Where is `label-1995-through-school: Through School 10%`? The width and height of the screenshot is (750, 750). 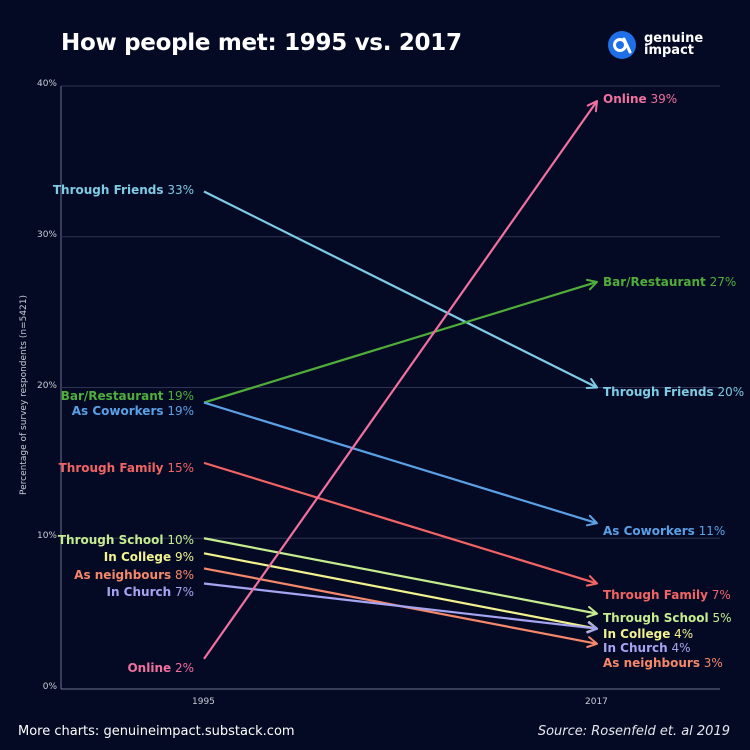
label-1995-through-school: Through School 10% is located at coordinates (126, 540).